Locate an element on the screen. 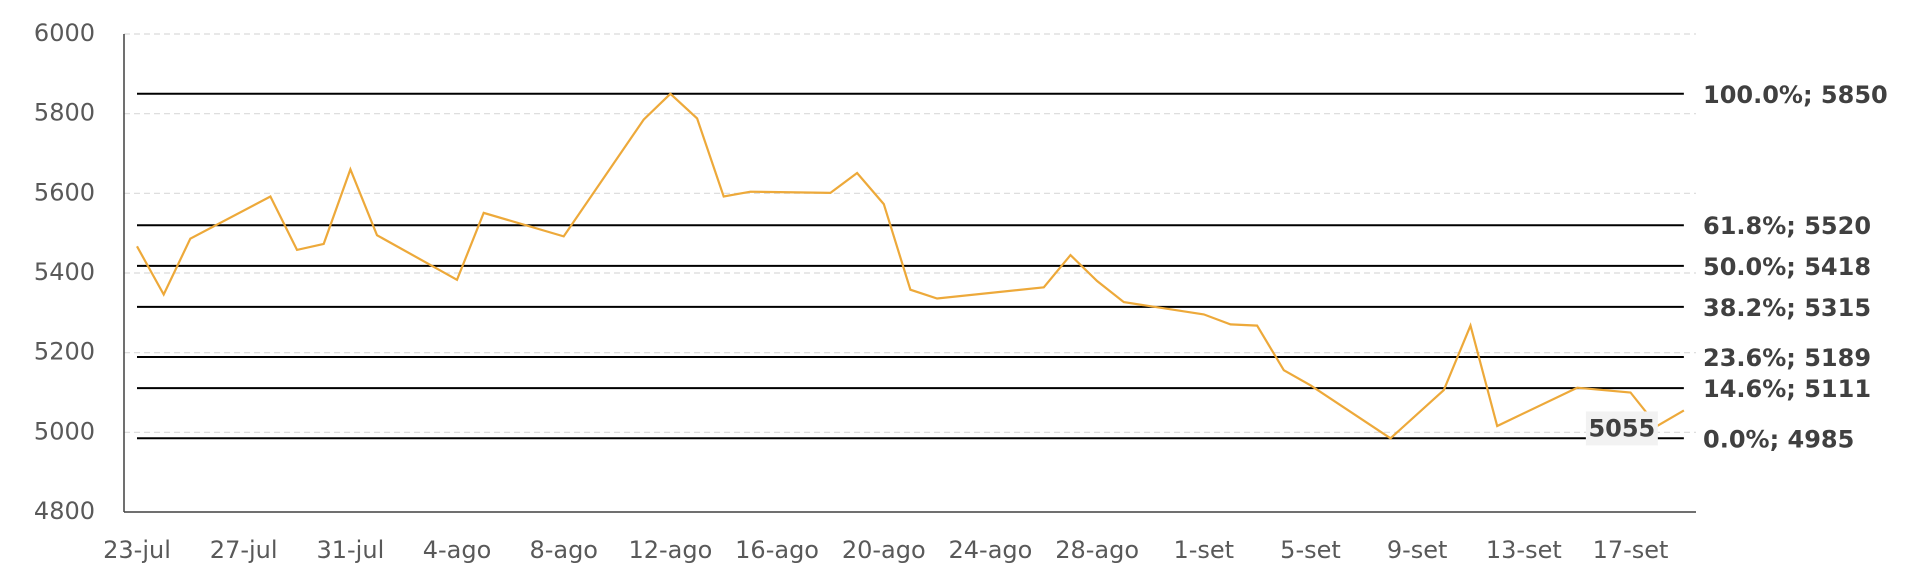  level-label: 0.0%; 4985 is located at coordinates (1778, 439).